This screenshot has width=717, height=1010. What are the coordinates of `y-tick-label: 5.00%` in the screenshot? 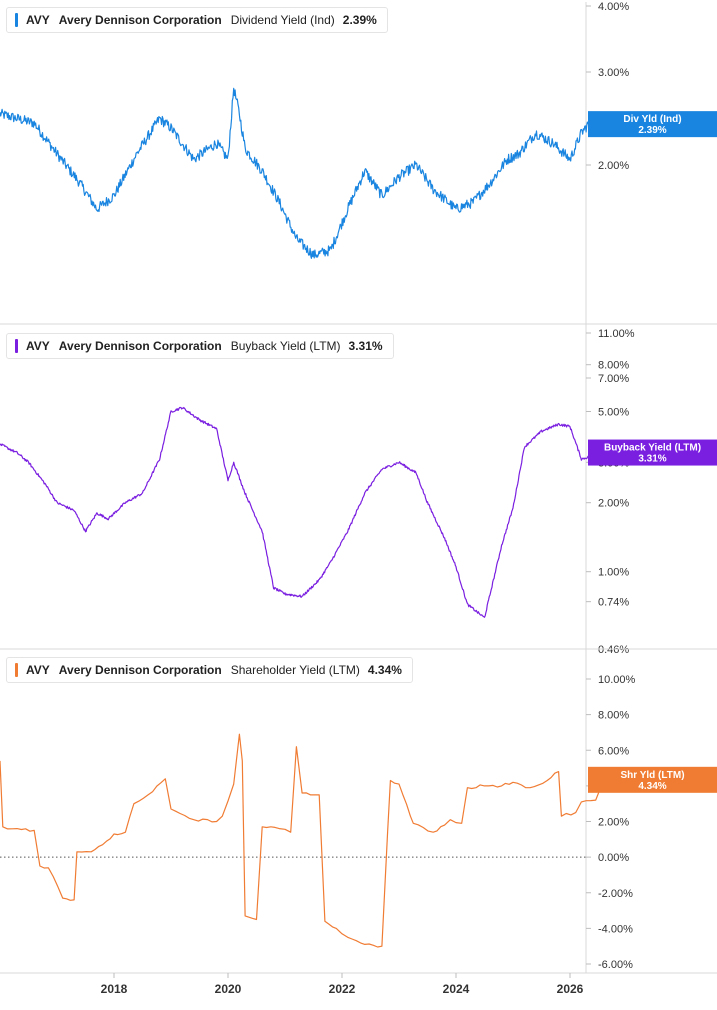 It's located at (613, 412).